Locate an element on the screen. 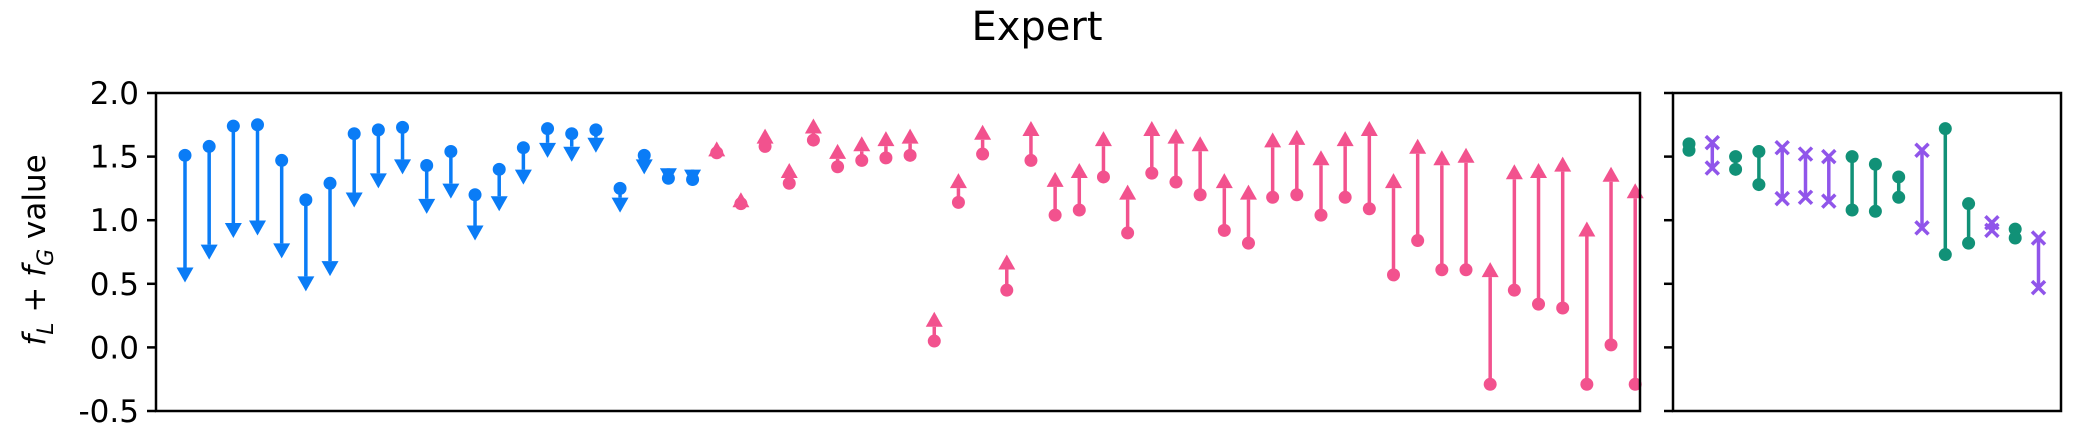 This screenshot has height=448, width=2073. y-tick-label: 2.0 is located at coordinates (114, 94).